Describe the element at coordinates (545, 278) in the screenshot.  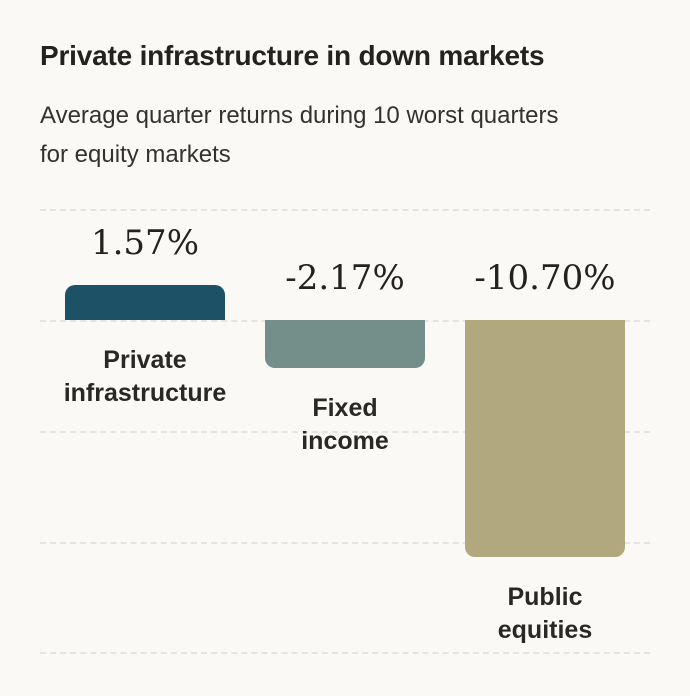
I see `value-label-public-equities: -10.70%` at that location.